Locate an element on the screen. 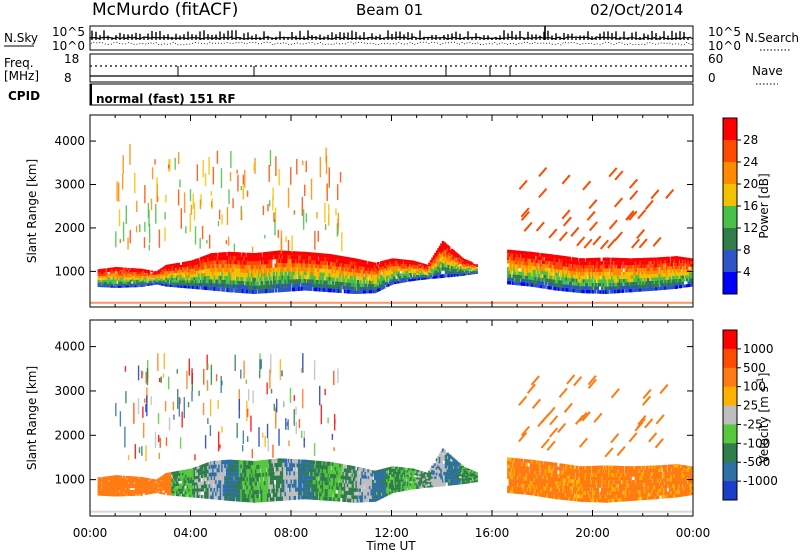 The height and width of the screenshot is (554, 800). beam-title: Beam 01 is located at coordinates (389, 10).